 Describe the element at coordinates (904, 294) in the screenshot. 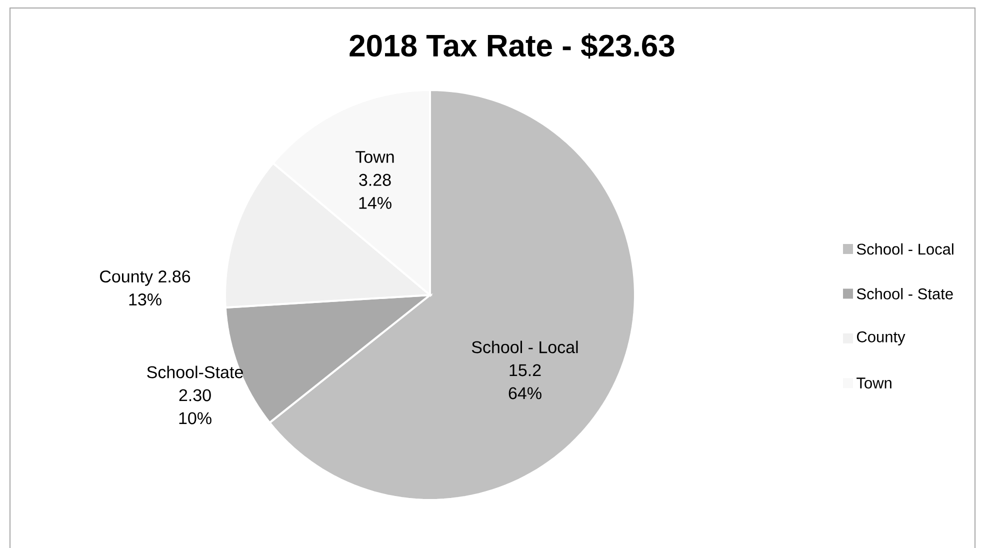

I see `legend-label: School - State` at that location.